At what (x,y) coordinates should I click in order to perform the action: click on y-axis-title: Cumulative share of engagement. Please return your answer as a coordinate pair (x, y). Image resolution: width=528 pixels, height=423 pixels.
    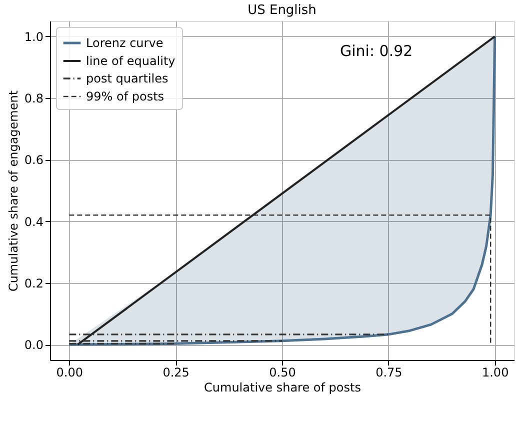
    Looking at the image, I should click on (13, 191).